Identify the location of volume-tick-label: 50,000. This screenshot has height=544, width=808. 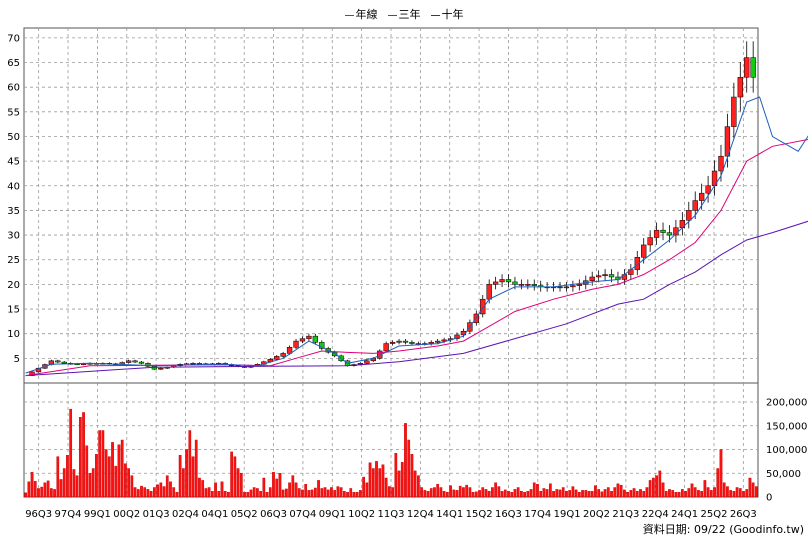
(783, 474).